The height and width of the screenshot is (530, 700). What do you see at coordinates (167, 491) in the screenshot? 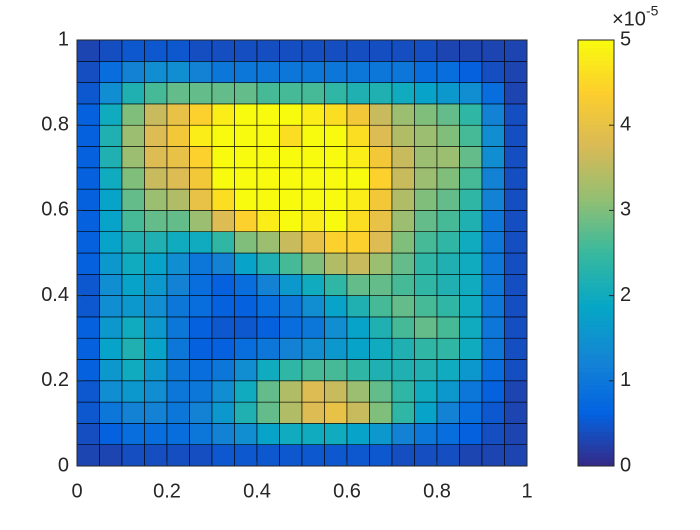
I see `x-tick-label: 0.2` at bounding box center [167, 491].